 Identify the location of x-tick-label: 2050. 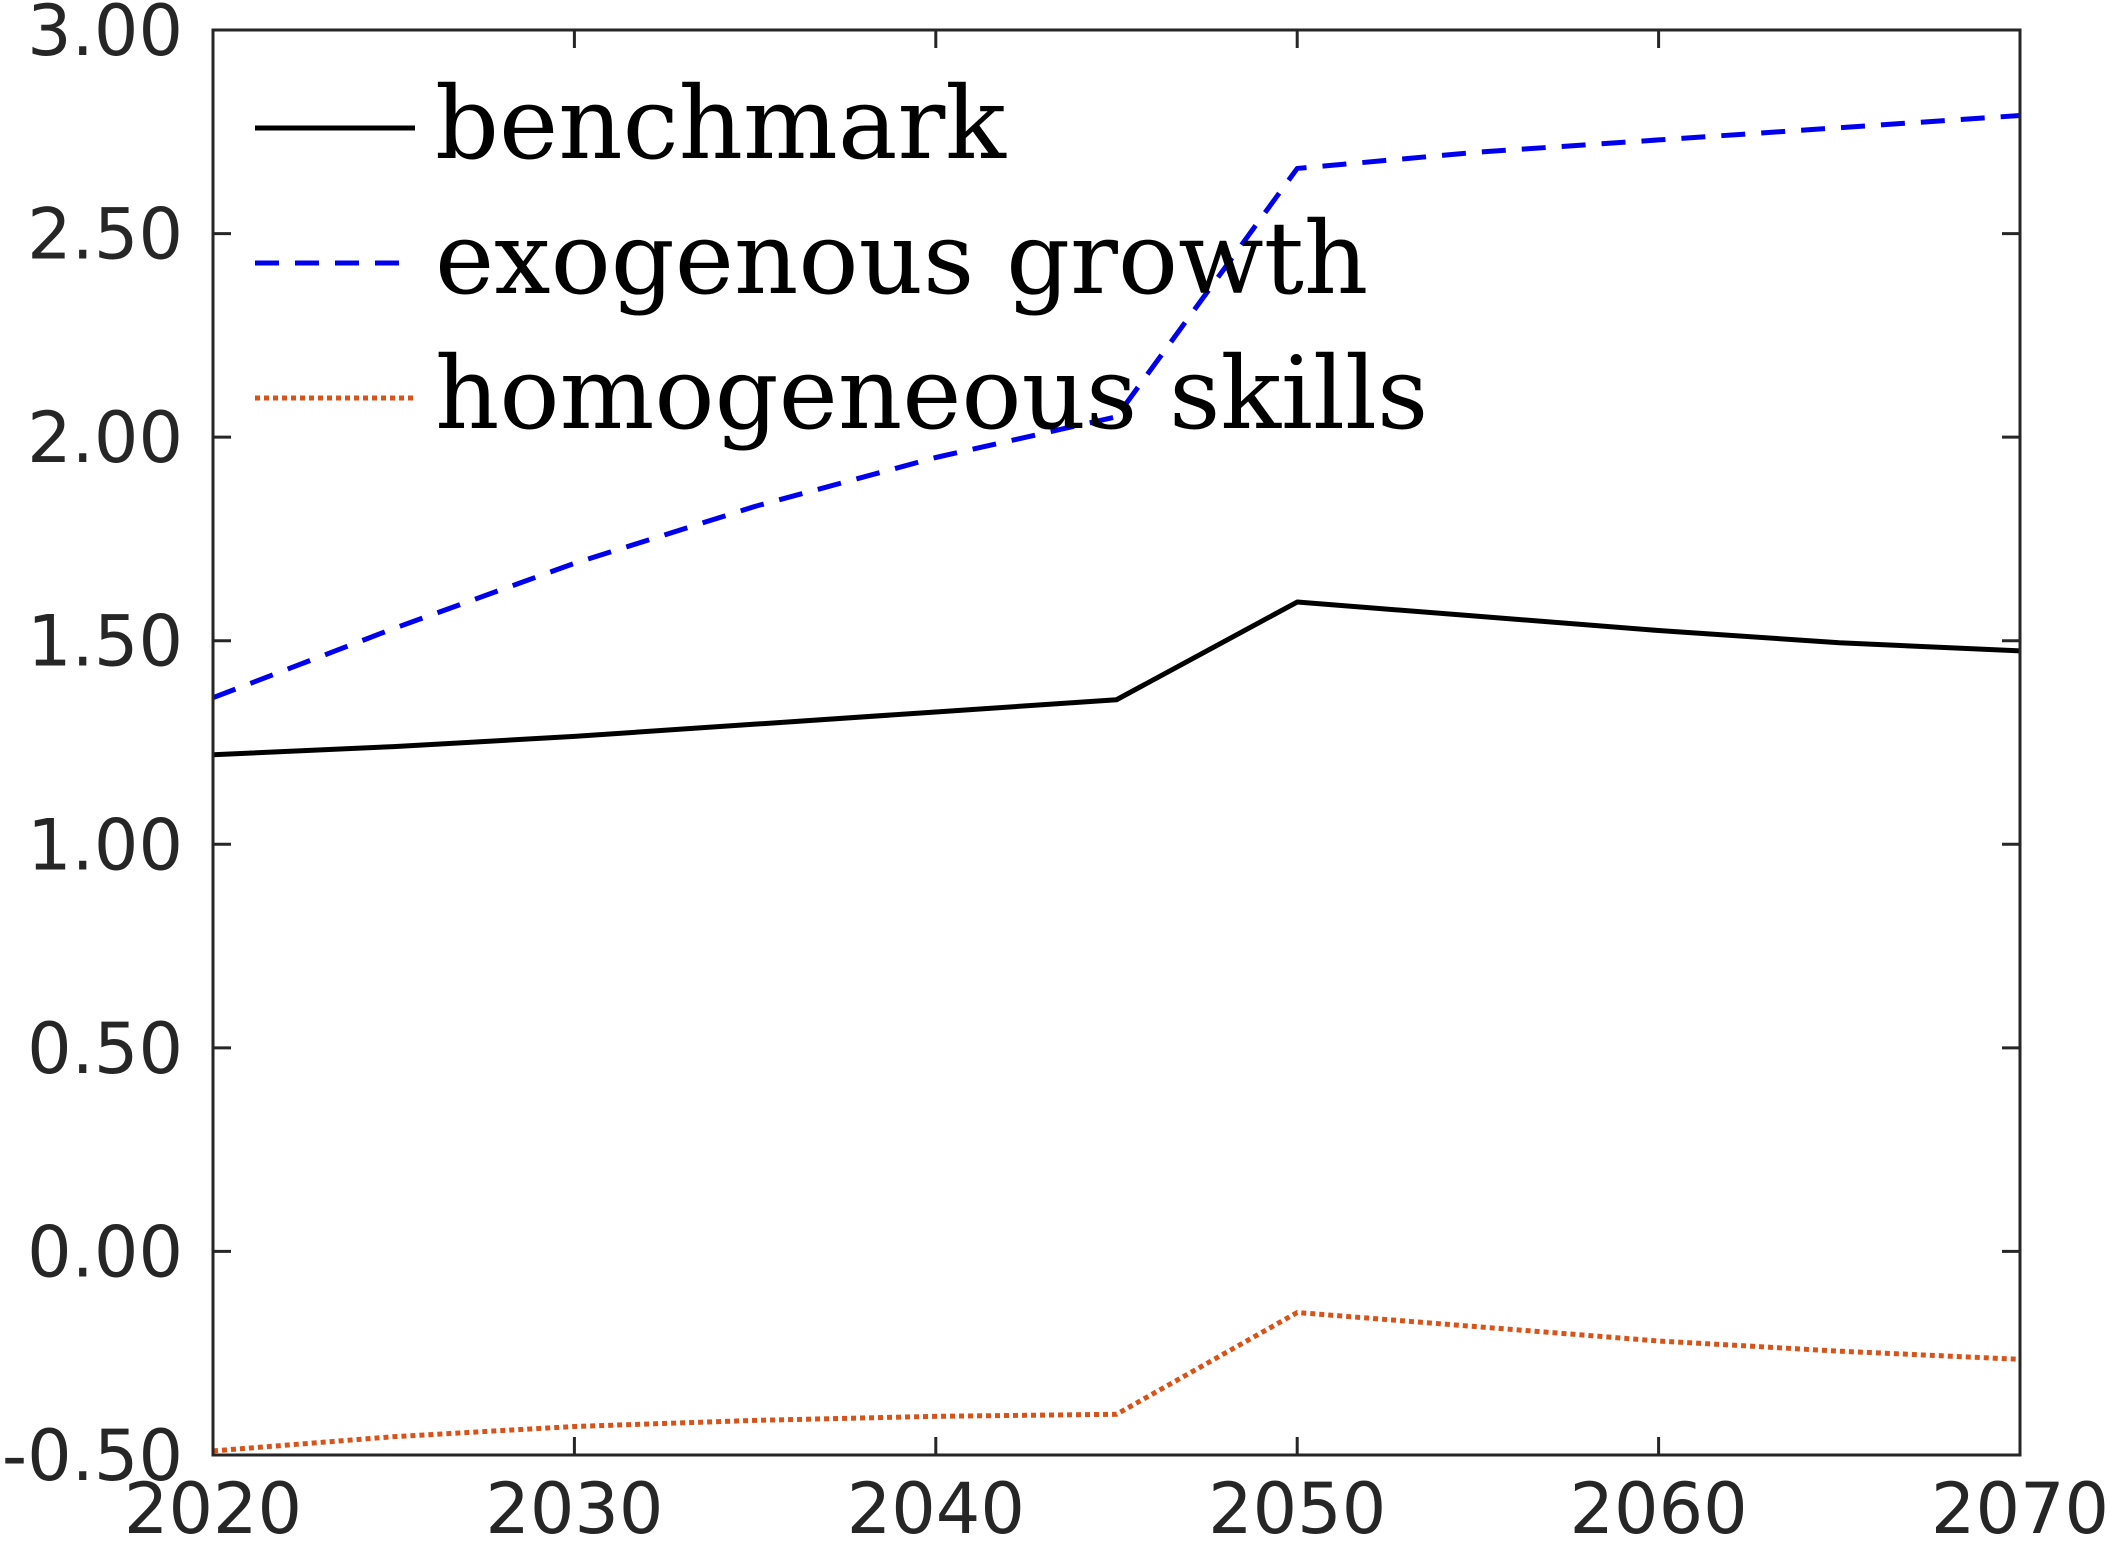
(1297, 1509).